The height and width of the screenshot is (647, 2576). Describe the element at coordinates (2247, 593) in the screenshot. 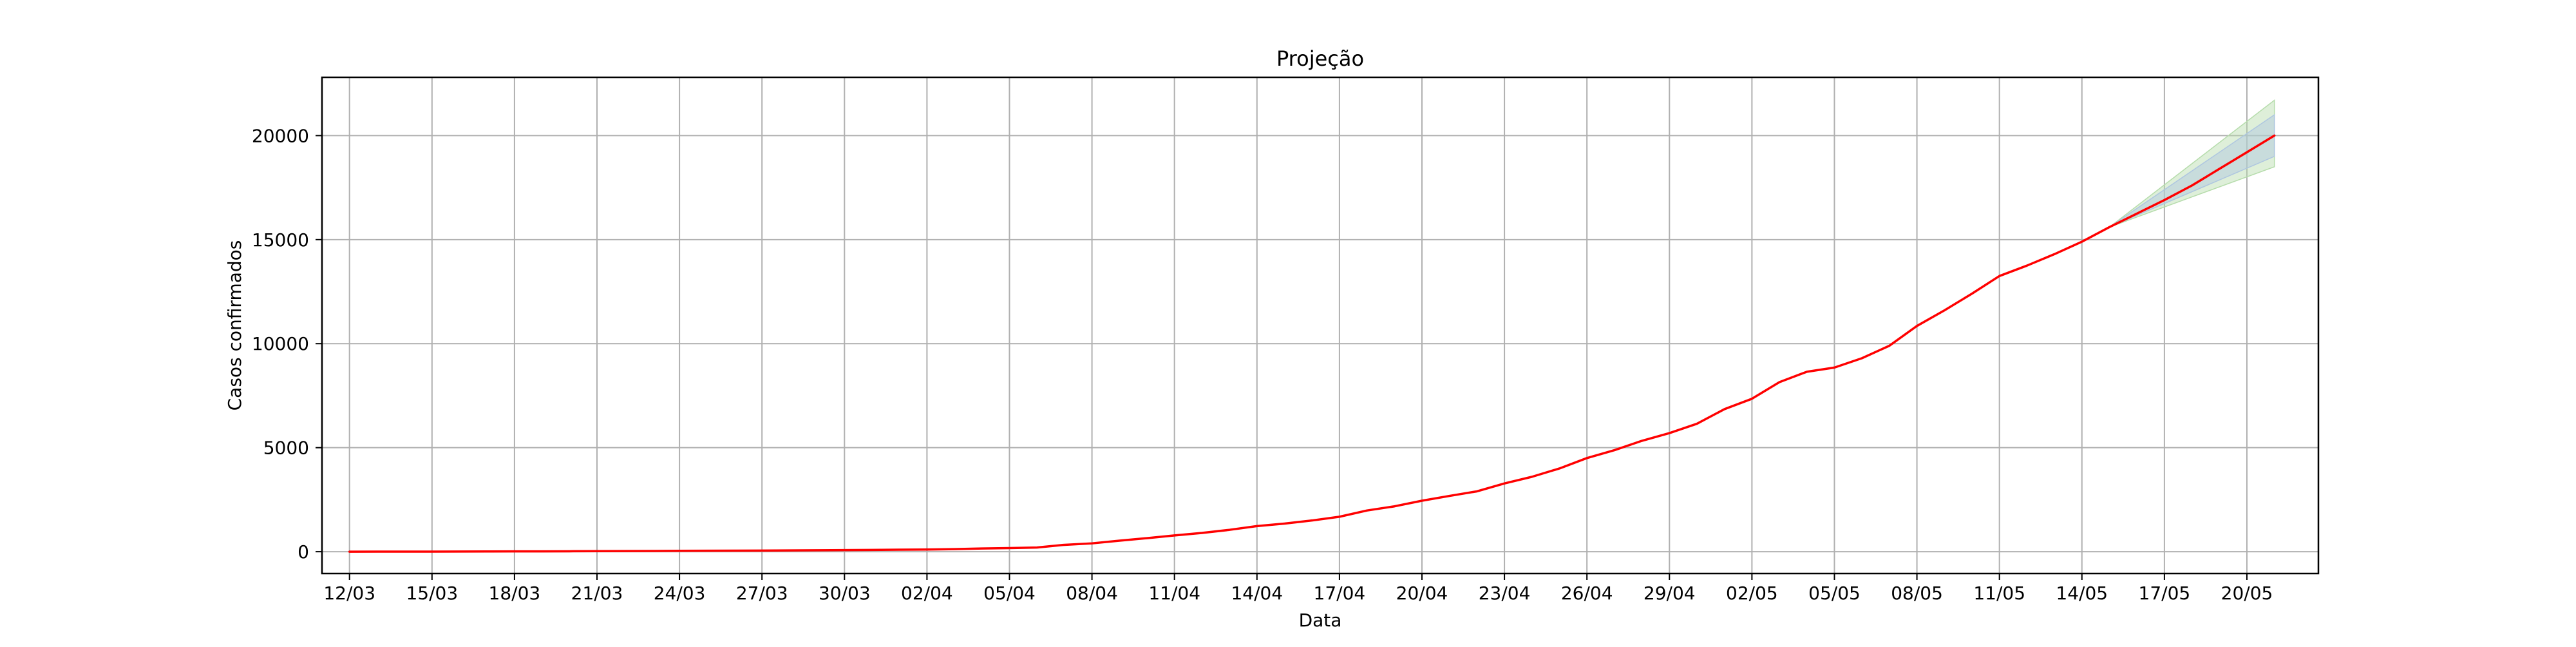

I see `x-tick-label: 20/05` at that location.